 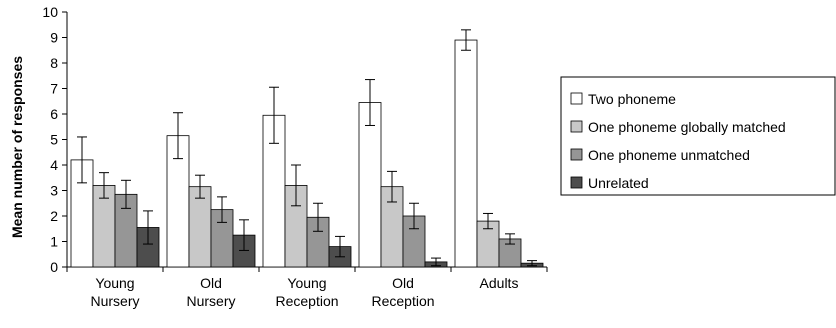 What do you see at coordinates (54, 191) in the screenshot?
I see `y-tick-label: 3` at bounding box center [54, 191].